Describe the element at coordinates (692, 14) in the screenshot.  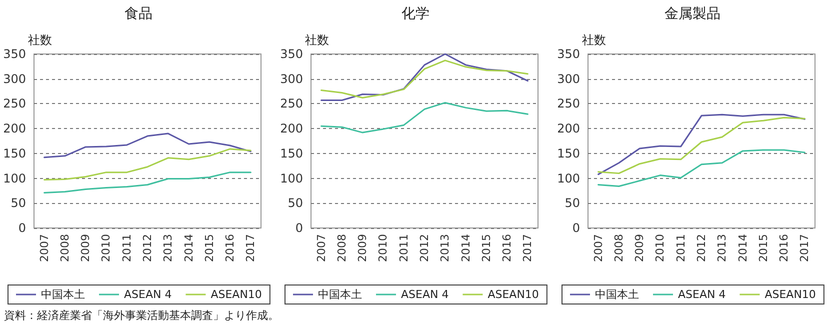
I see `chart-title: 金属製品` at that location.